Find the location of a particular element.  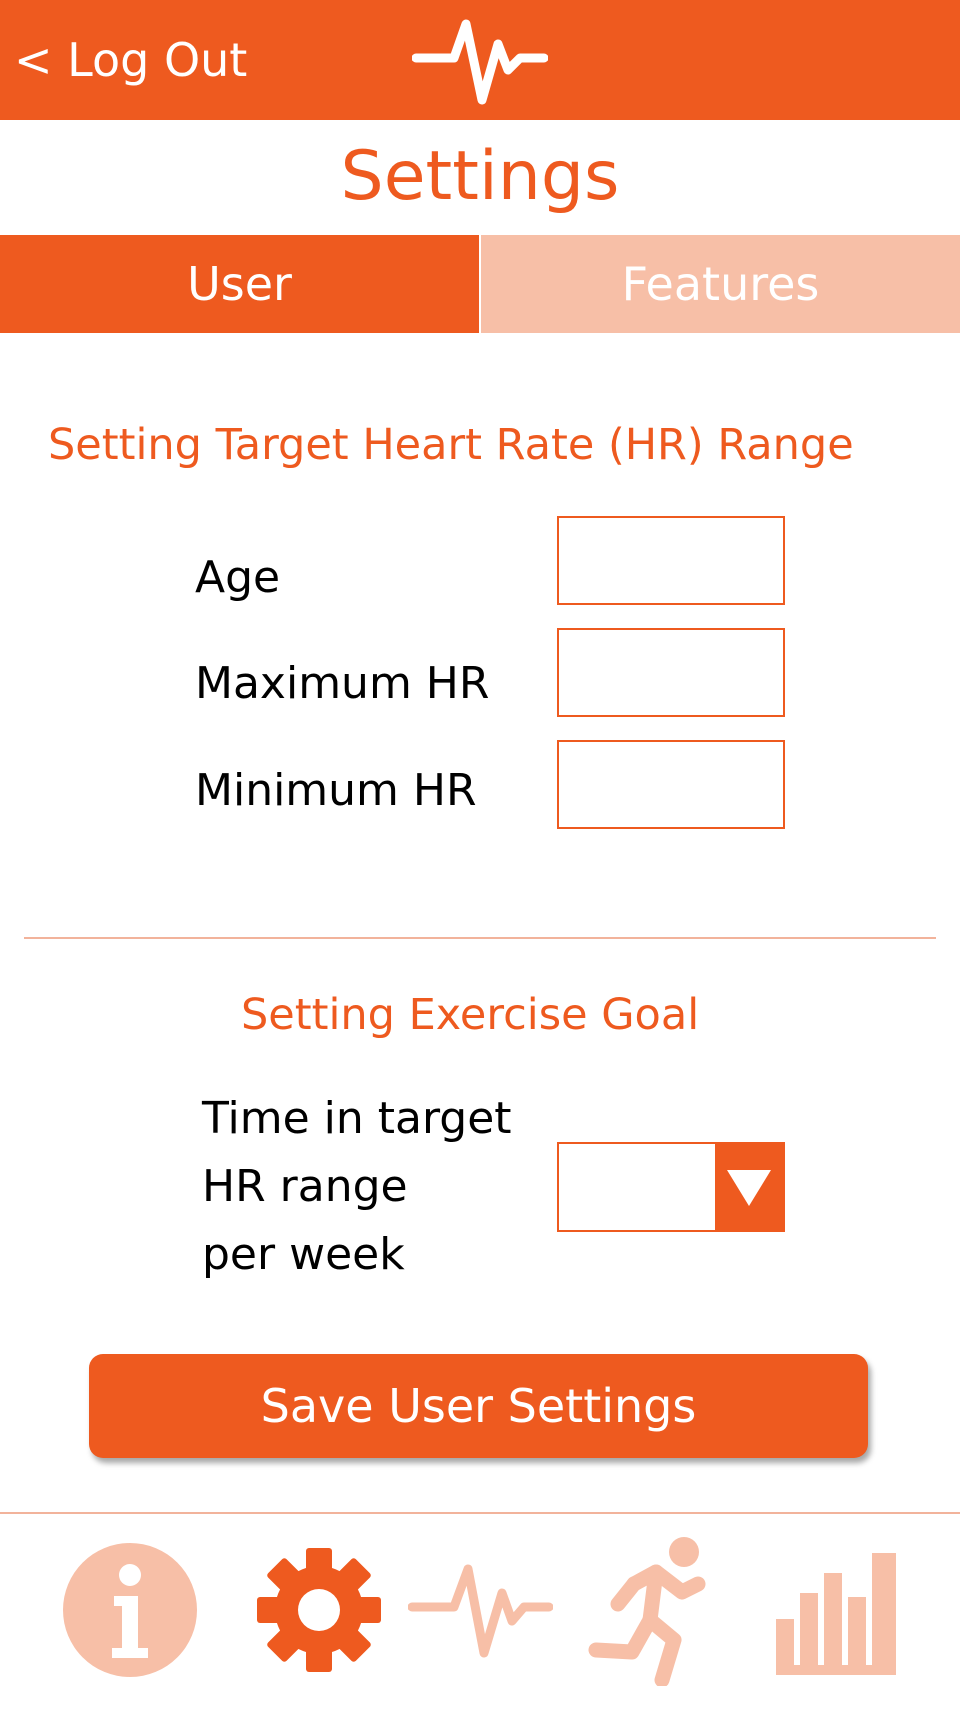

age-field is located at coordinates (671, 560).